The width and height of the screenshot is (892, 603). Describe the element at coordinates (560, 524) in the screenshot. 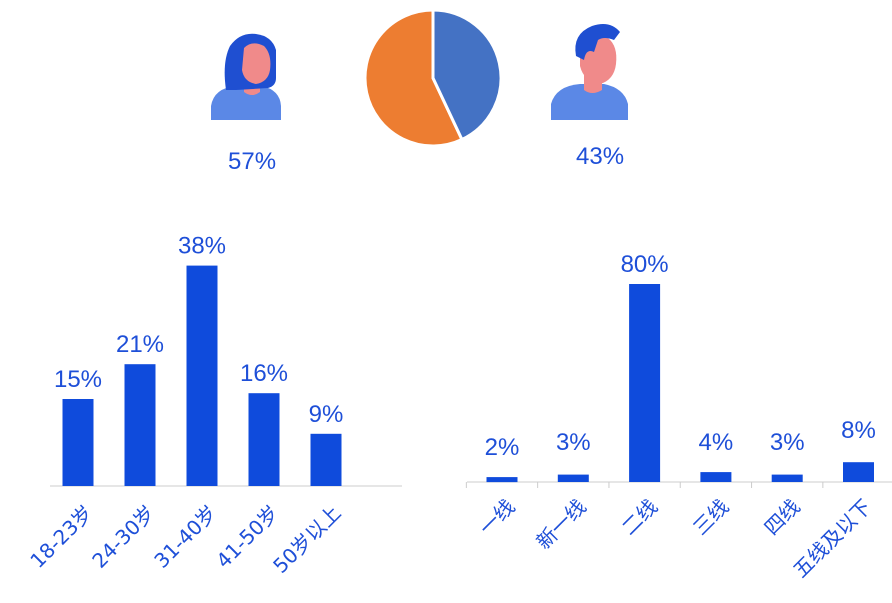

I see `x-tick-label: 新一线` at that location.